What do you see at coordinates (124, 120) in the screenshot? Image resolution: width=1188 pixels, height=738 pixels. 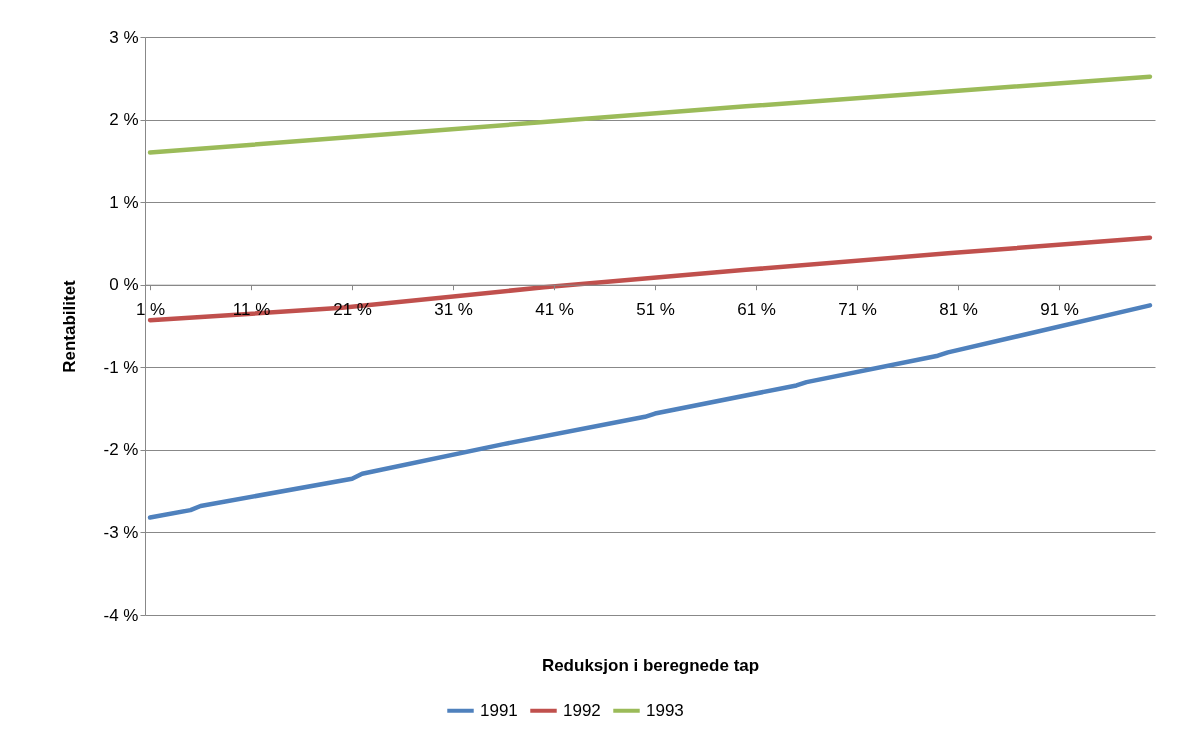 I see `y-tick-label: 2 %` at bounding box center [124, 120].